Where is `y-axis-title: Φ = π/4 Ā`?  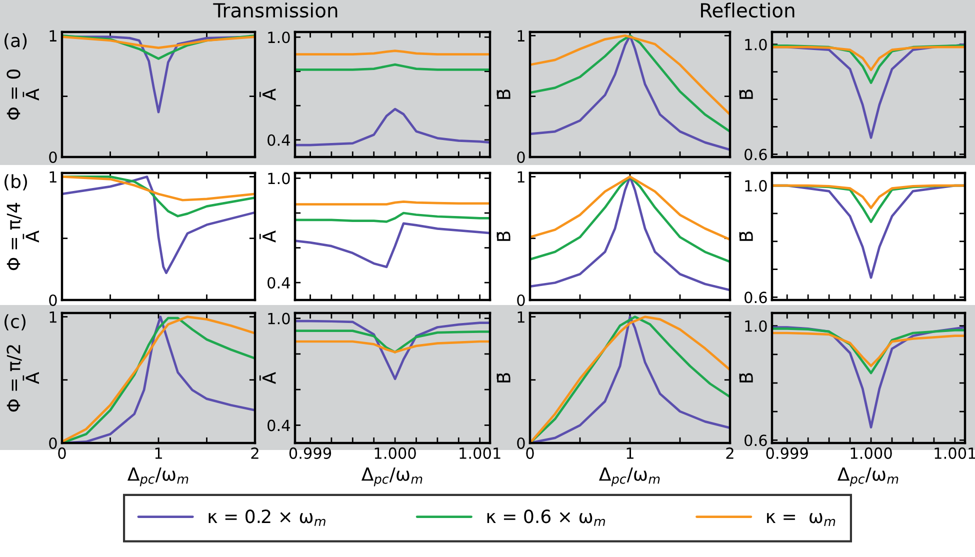 y-axis-title: Φ = π/4 Ā is located at coordinates (22, 236).